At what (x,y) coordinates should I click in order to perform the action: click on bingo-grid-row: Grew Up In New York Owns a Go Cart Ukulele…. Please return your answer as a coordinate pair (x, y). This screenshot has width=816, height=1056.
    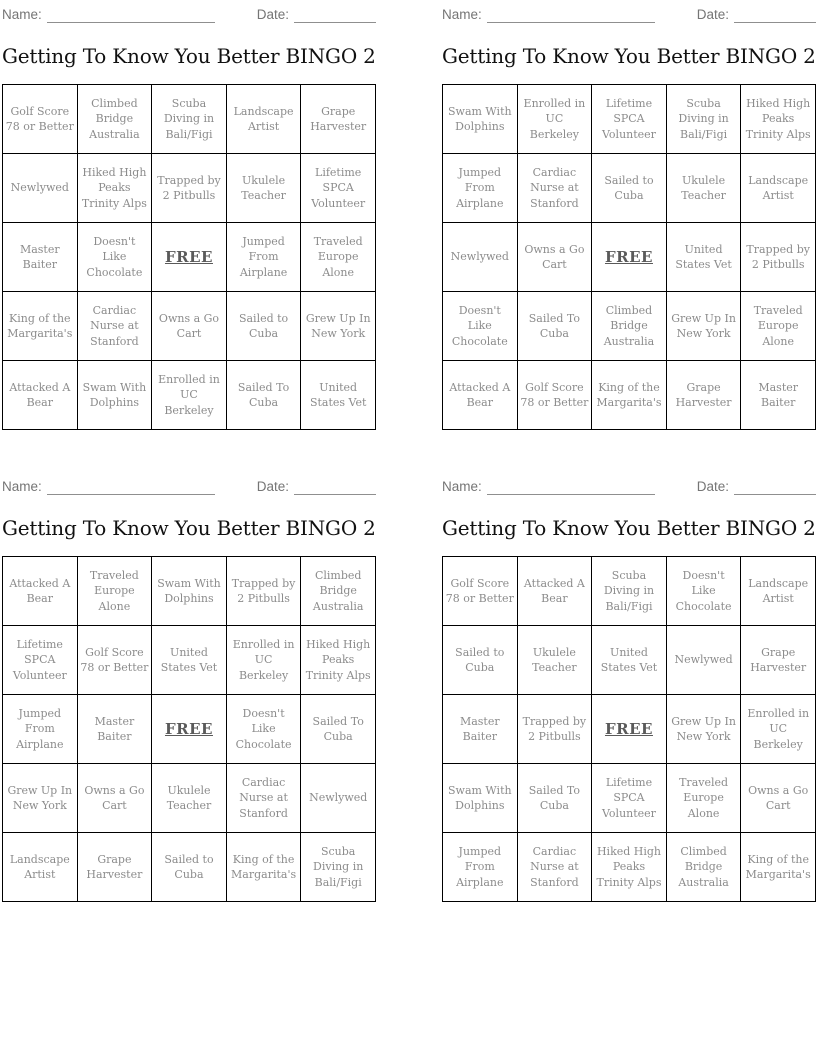
    Looking at the image, I should click on (189, 798).